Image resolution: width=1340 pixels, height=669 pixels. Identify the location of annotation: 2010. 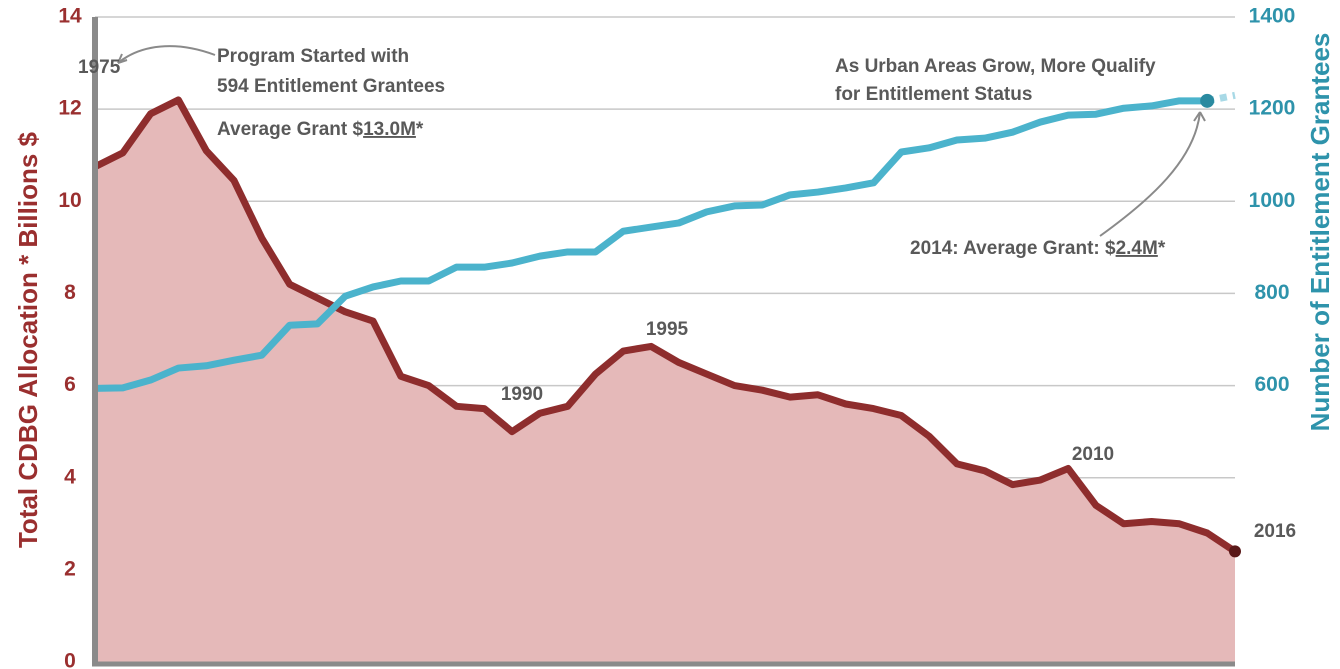
(1093, 454).